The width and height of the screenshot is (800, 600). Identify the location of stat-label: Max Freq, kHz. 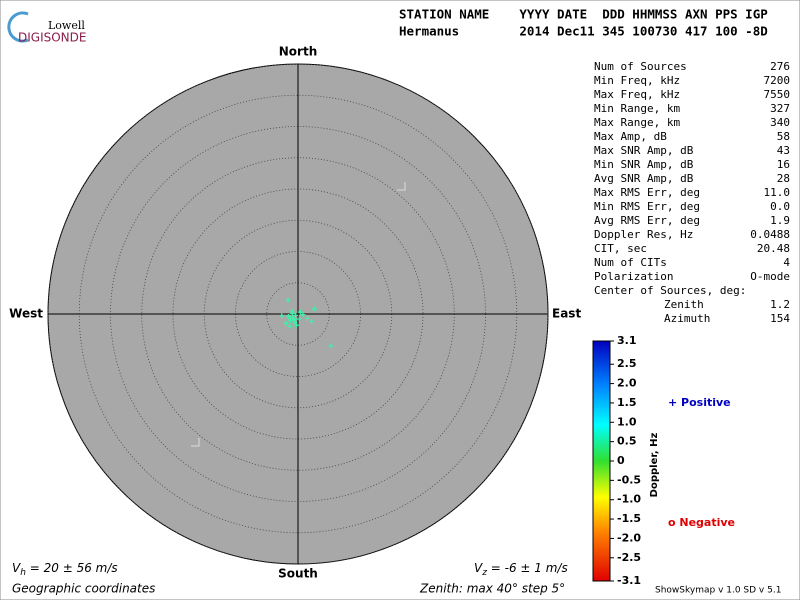
(637, 94).